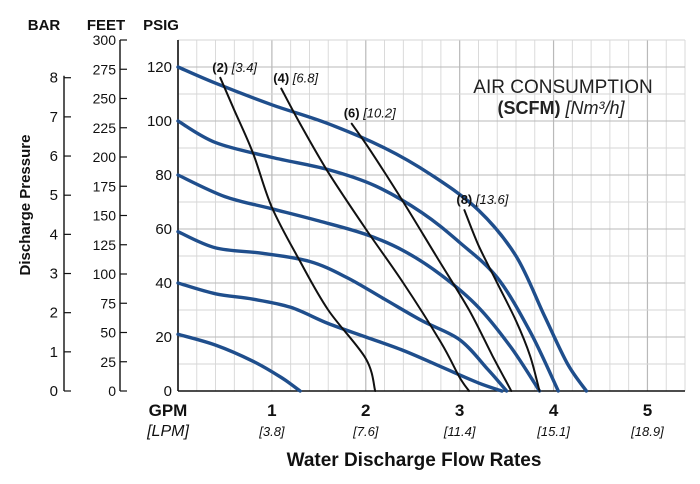 Image resolution: width=700 pixels, height=484 pixels. What do you see at coordinates (159, 121) in the screenshot?
I see `psig-tick-label: 100` at bounding box center [159, 121].